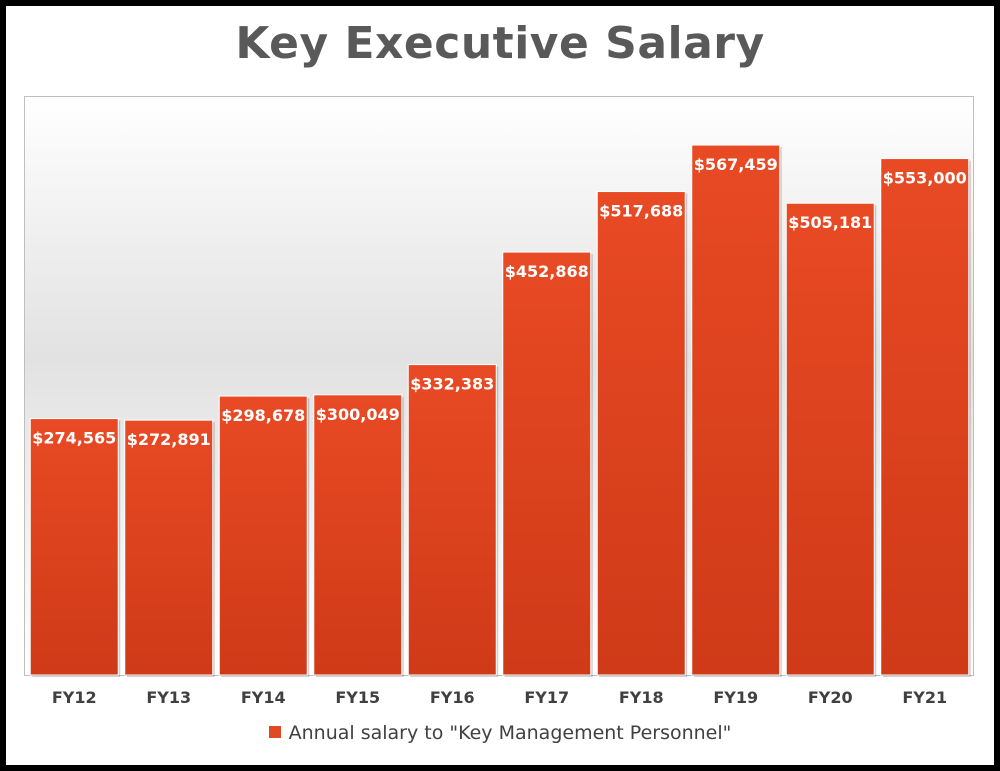  Describe the element at coordinates (358, 414) in the screenshot. I see `data-label: $300,049` at that location.